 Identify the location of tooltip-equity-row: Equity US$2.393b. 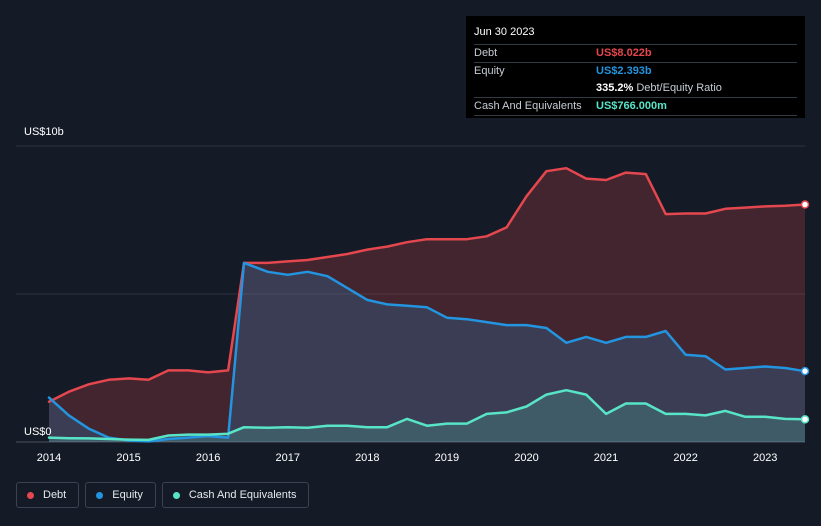
(635, 71).